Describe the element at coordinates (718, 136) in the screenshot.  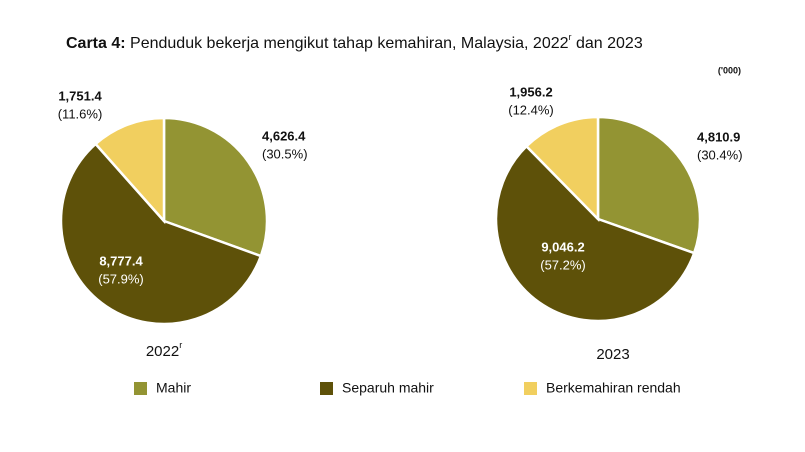
I see `value-label: 4,810.9` at that location.